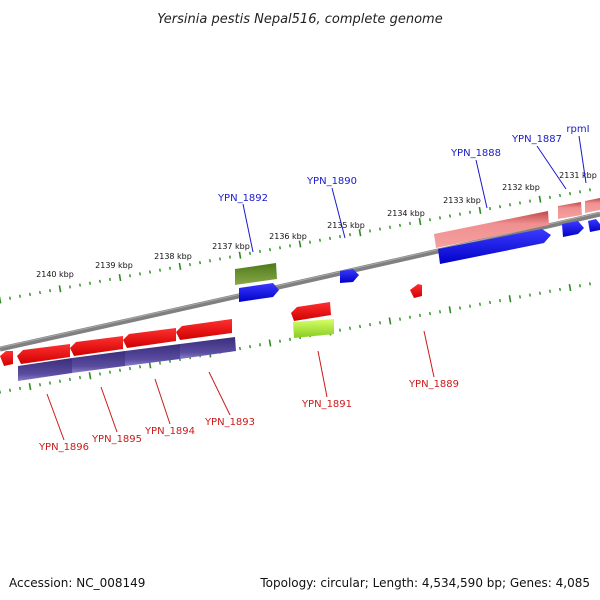  Describe the element at coordinates (481, 184) in the screenshot. I see `leader-line-ypn1888` at that location.